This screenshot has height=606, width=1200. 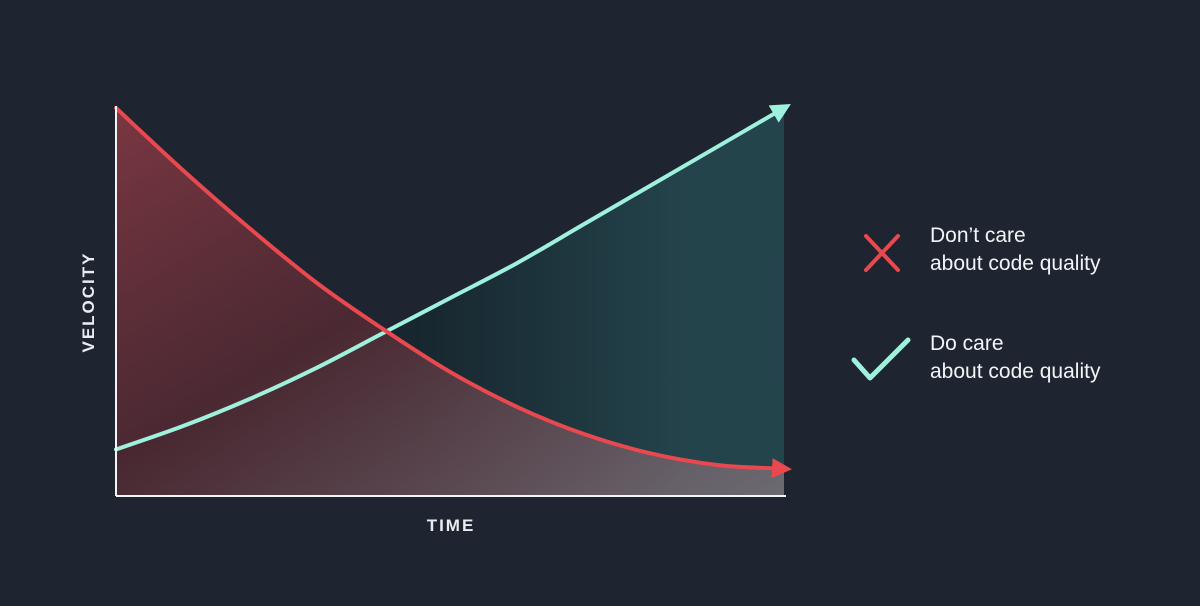 I want to click on x-icon, so click(x=882, y=253).